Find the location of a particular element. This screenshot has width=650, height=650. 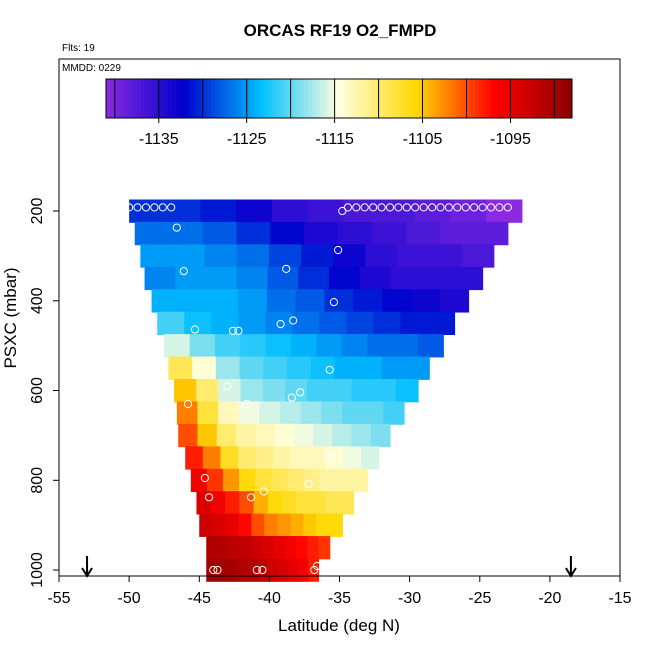

x-tick-label: -50 is located at coordinates (129, 598).